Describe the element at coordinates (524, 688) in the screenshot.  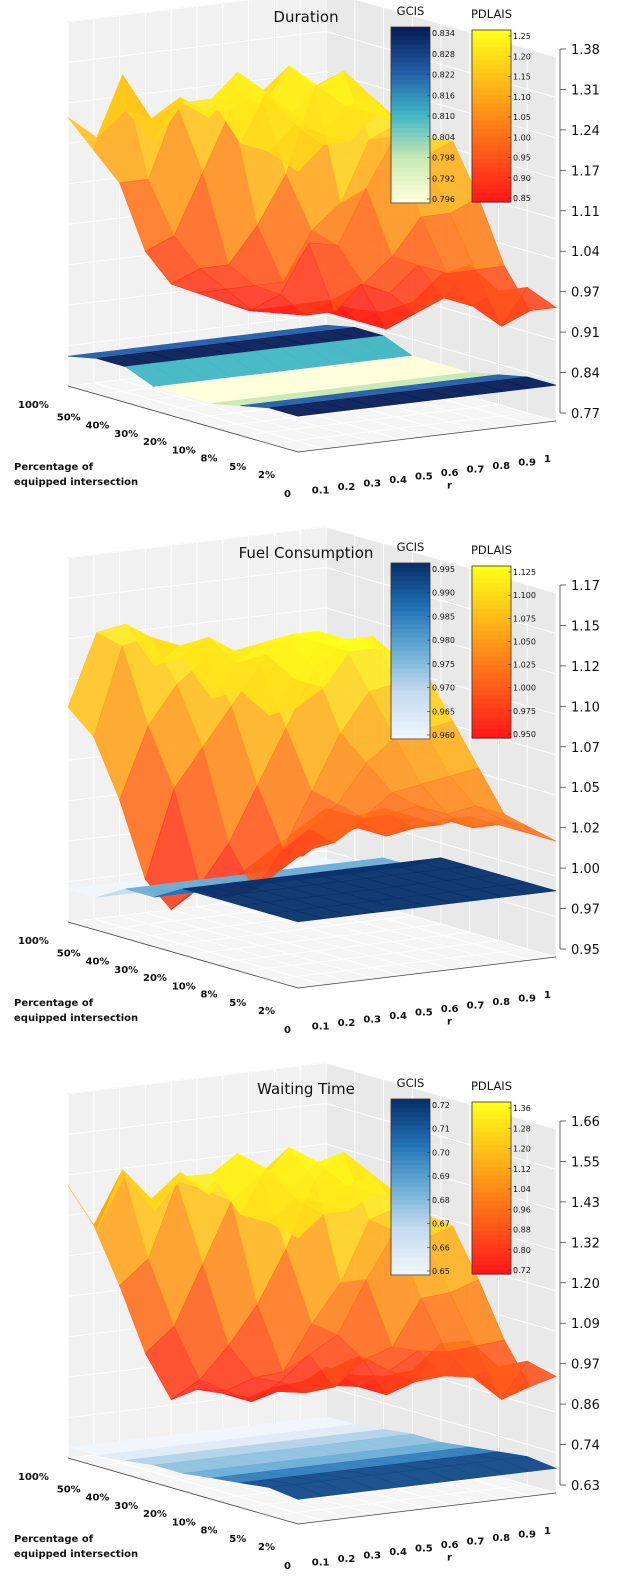
I see `colorbar-tick-label: 1.000` at that location.